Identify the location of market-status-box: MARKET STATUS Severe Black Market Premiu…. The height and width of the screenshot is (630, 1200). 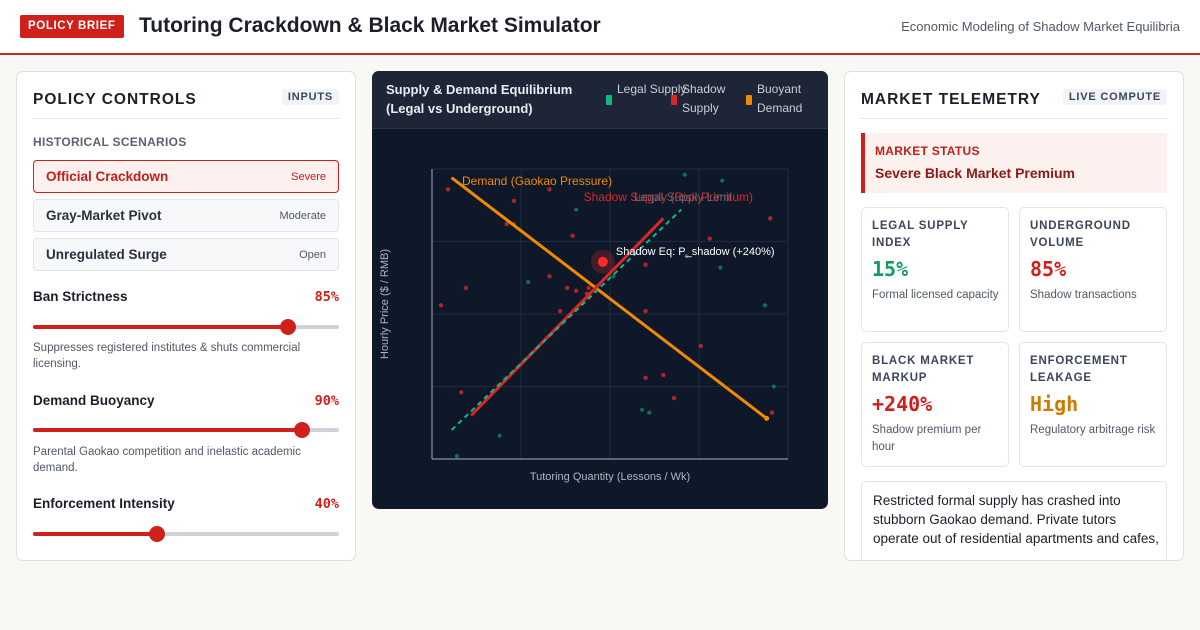
(1014, 163).